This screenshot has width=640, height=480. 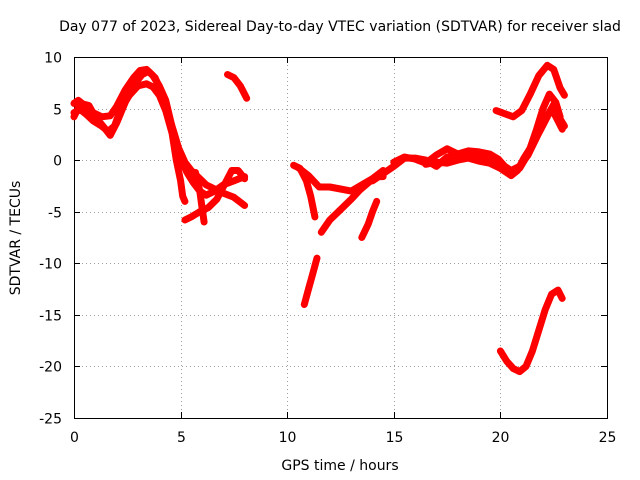 What do you see at coordinates (395, 438) in the screenshot?
I see `x-tick-label: 15` at bounding box center [395, 438].